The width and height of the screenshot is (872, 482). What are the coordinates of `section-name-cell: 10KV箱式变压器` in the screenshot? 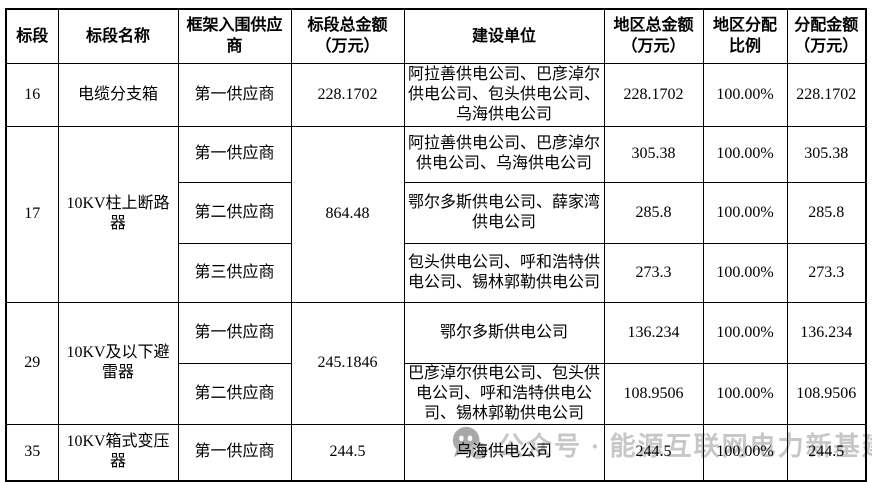 It's located at (118, 452).